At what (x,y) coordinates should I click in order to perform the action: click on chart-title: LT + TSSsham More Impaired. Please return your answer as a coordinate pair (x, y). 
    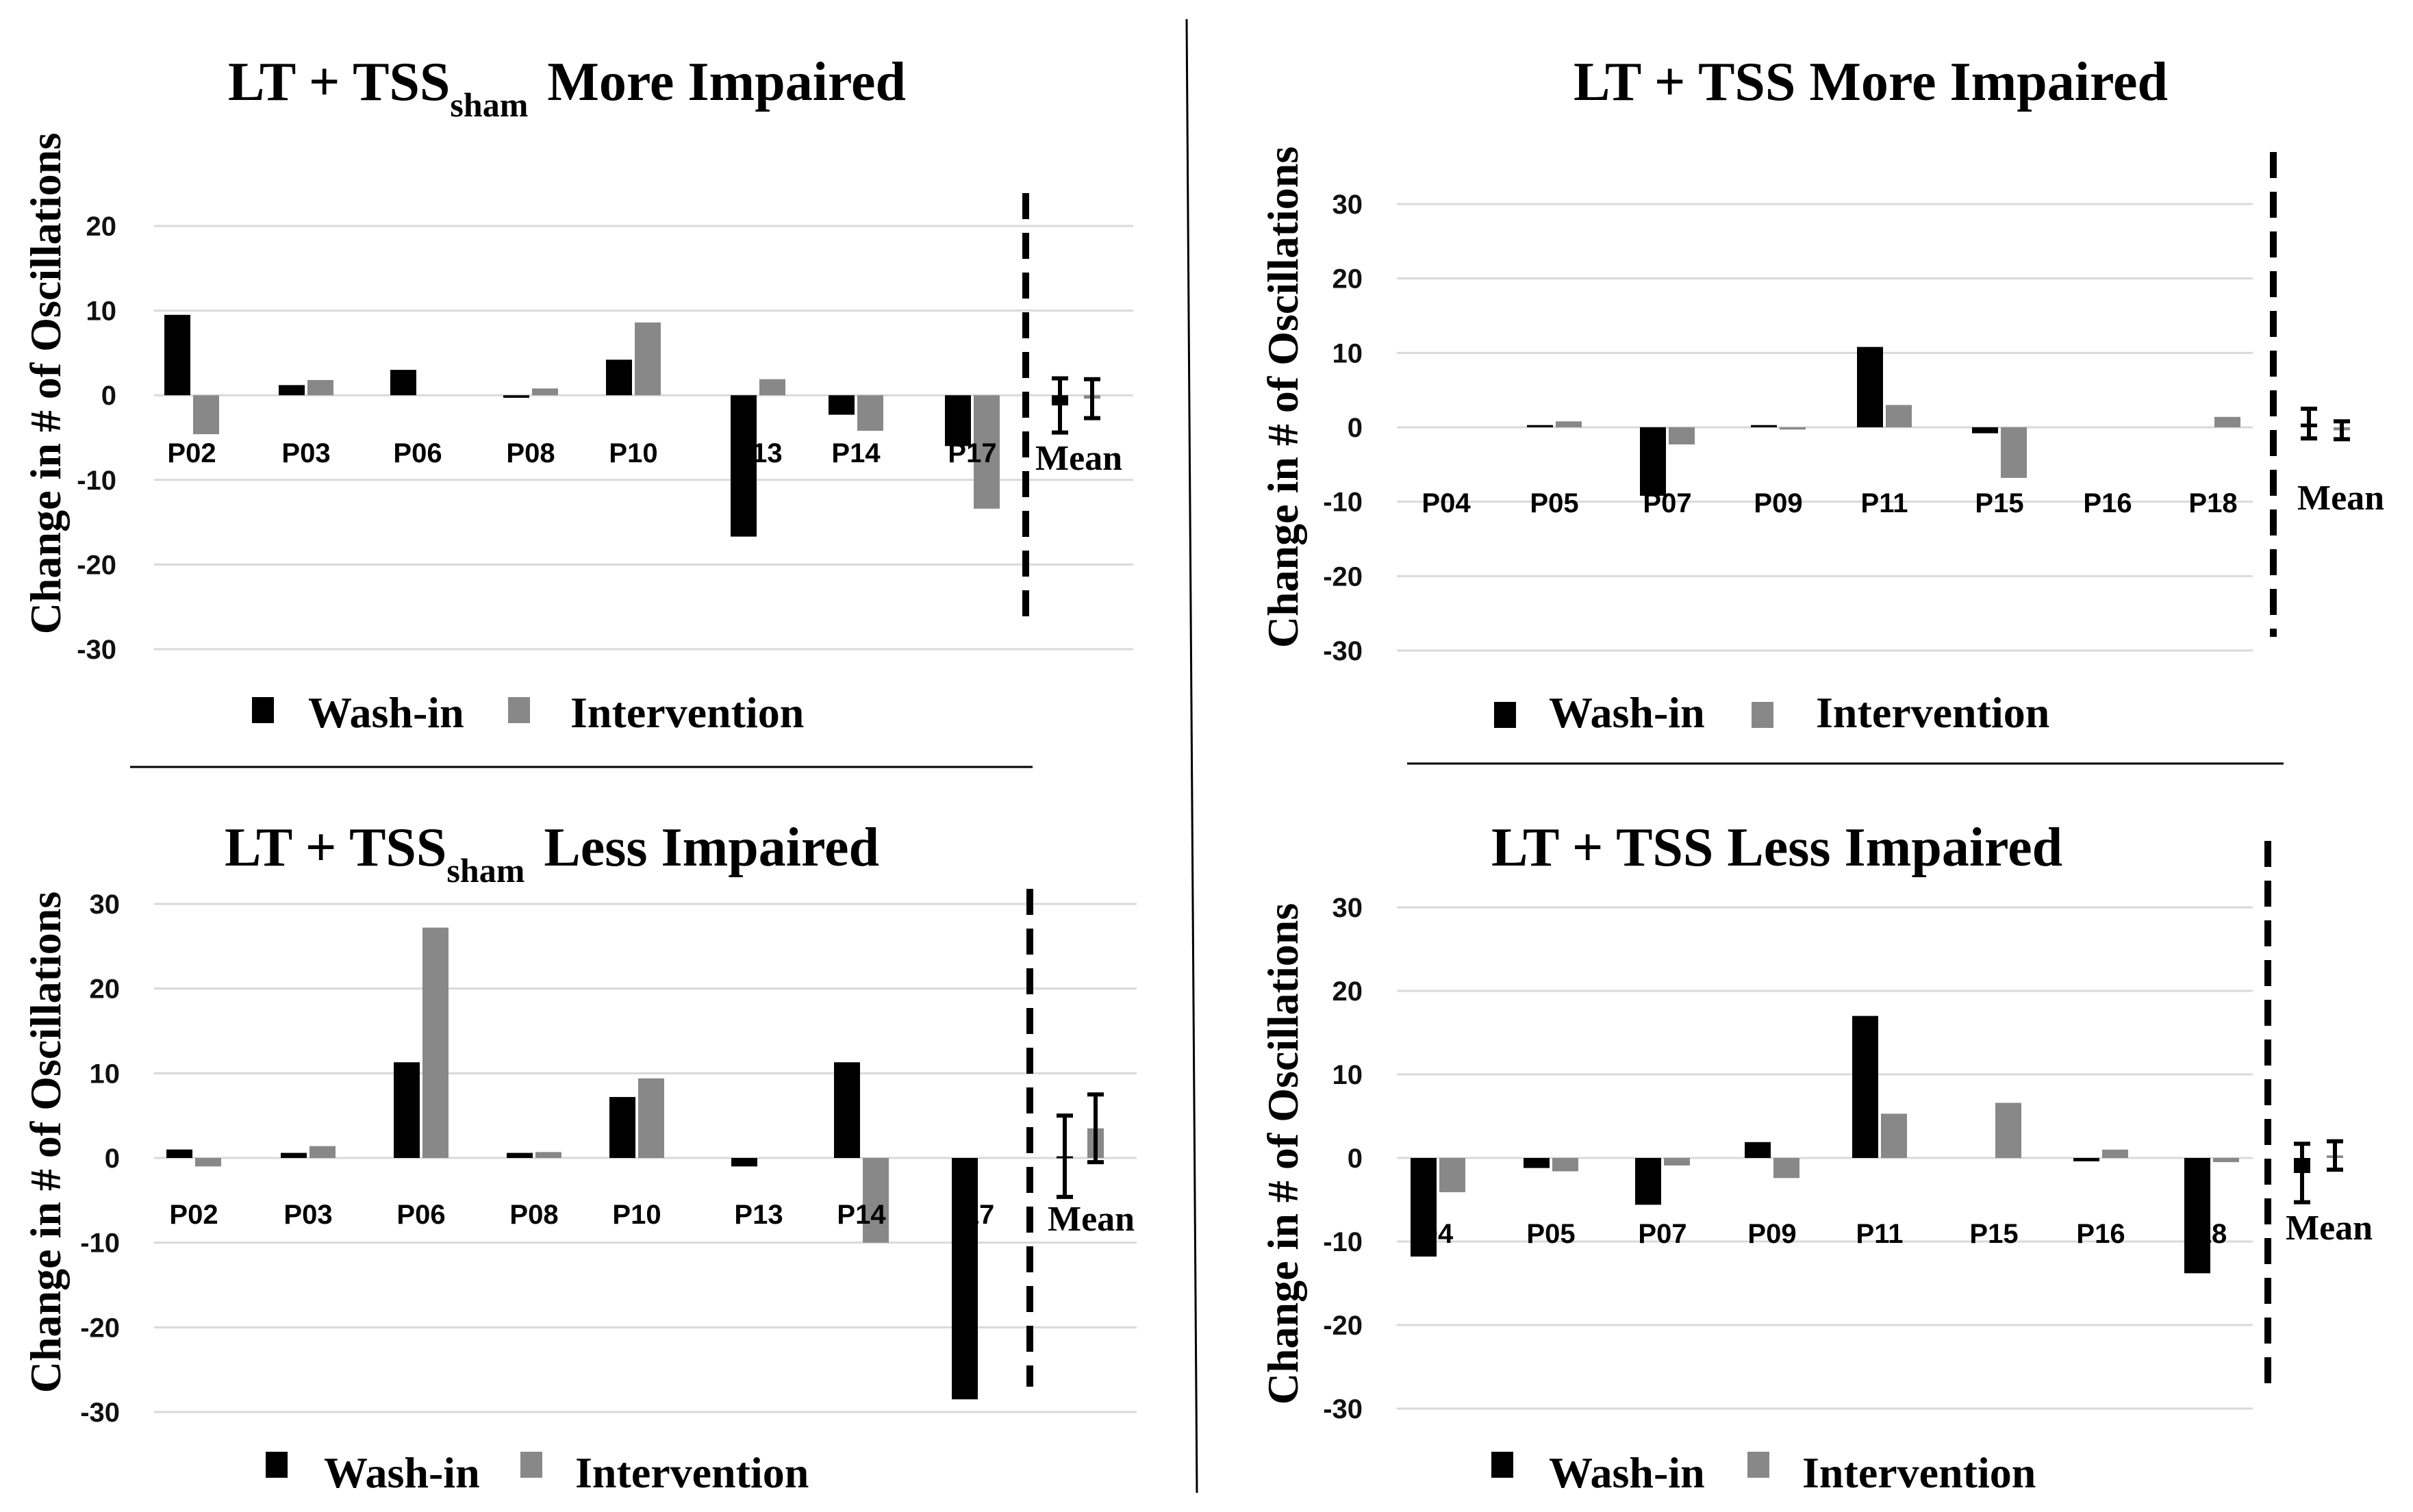
    Looking at the image, I should click on (567, 88).